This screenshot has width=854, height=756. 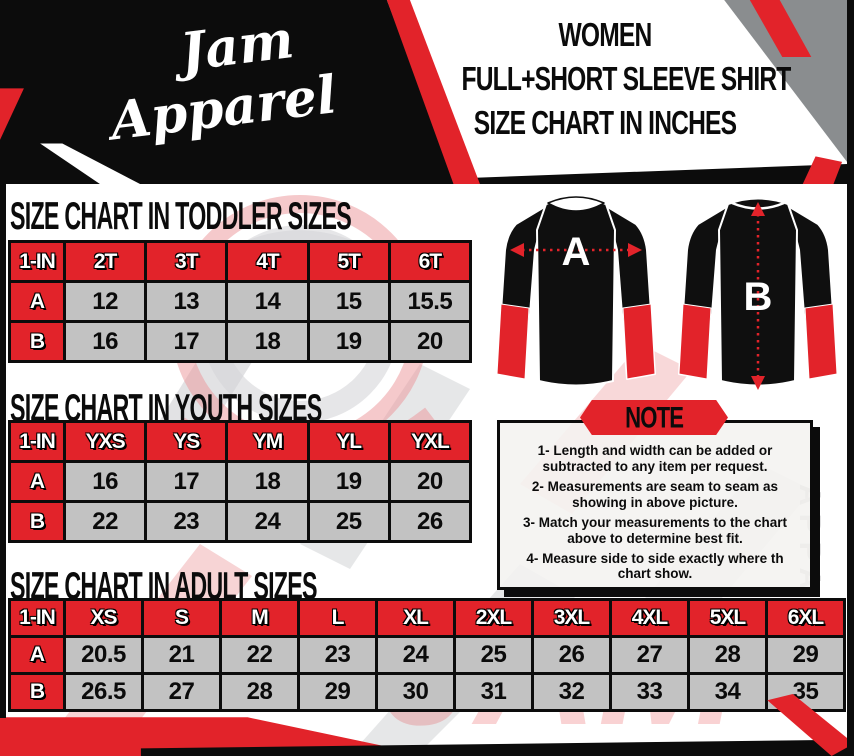 What do you see at coordinates (181, 216) in the screenshot?
I see `toddler-section-title: SIZE CHART IN TODDLER SIZES` at bounding box center [181, 216].